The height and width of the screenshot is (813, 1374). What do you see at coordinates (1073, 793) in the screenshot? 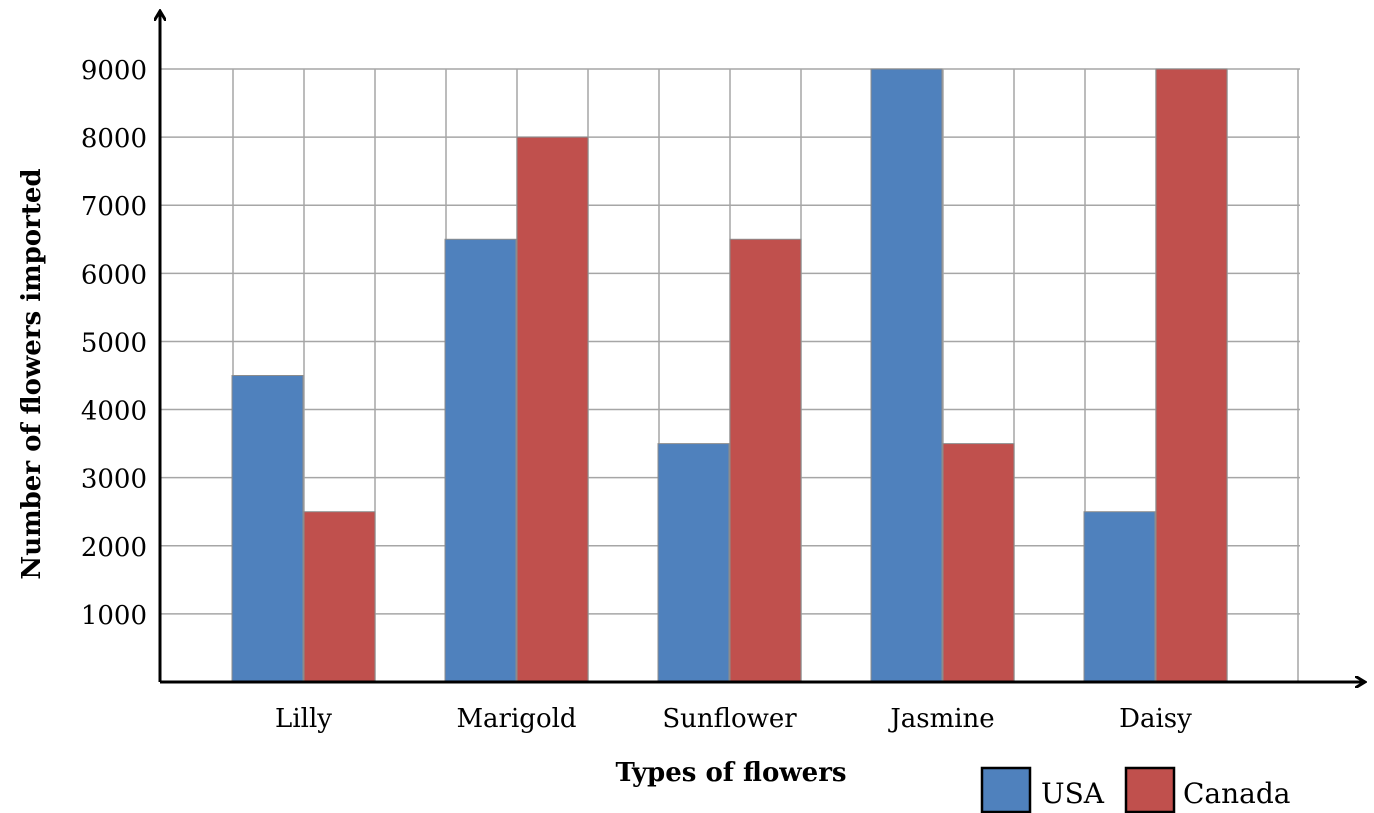
I see `legend-label-usa: USA` at bounding box center [1073, 793].